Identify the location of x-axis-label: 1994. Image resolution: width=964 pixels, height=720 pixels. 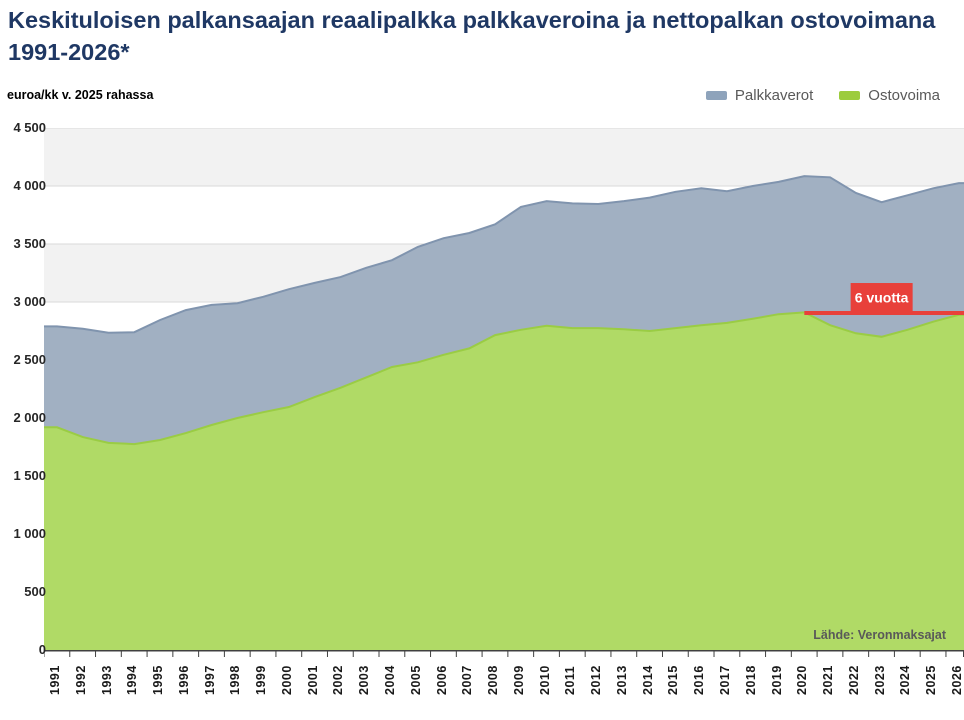
(132, 680).